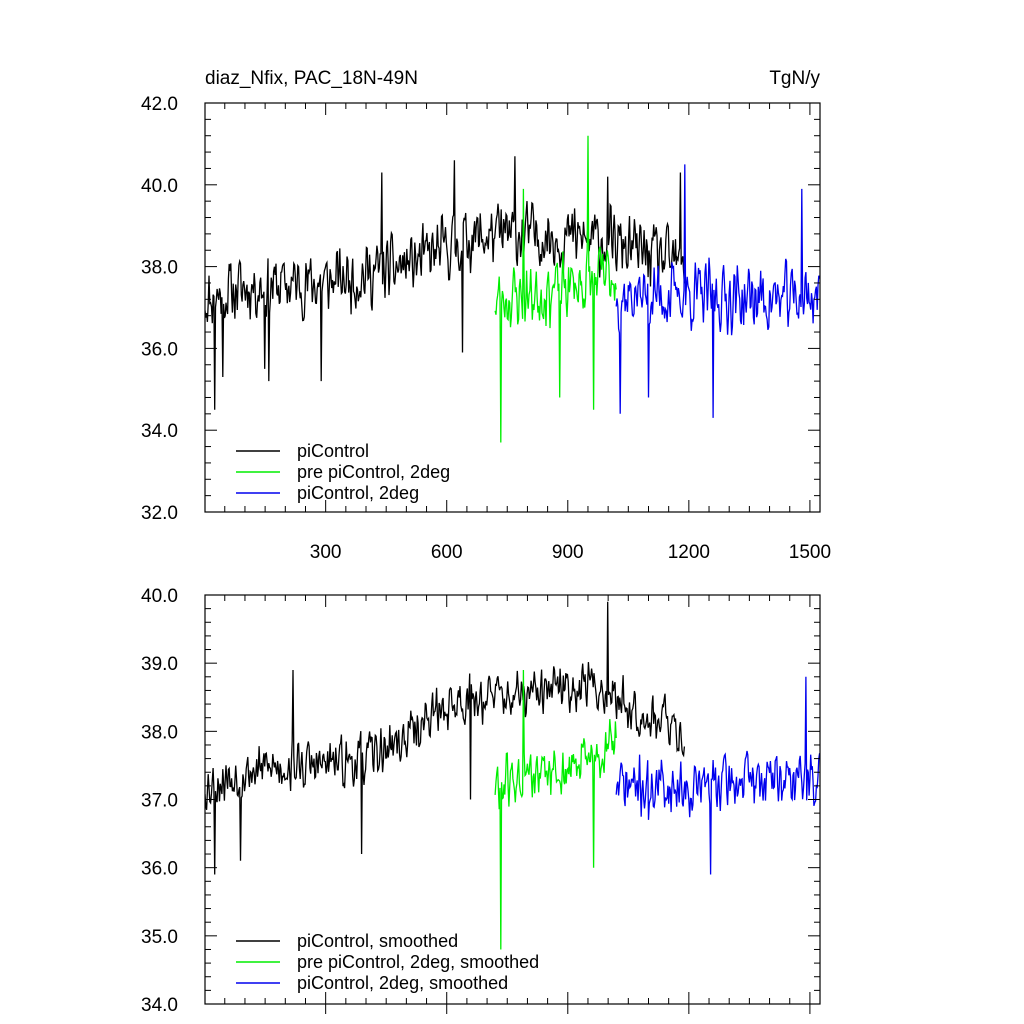 The width and height of the screenshot is (1024, 1024). Describe the element at coordinates (159, 1005) in the screenshot. I see `y-tick-label-bottom: 34.0` at that location.